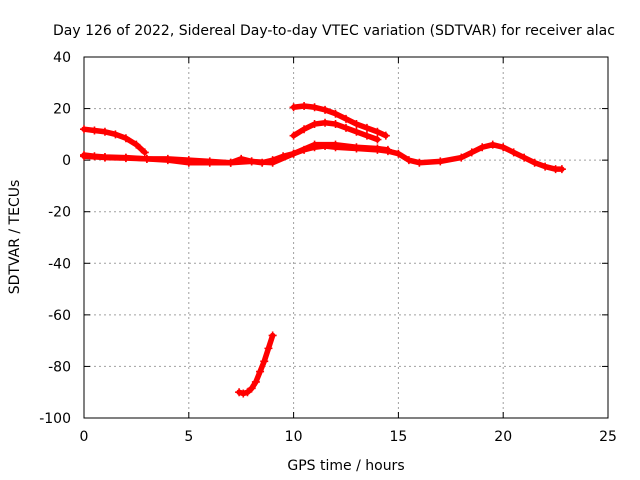  What do you see at coordinates (398, 437) in the screenshot?
I see `x-tick-label: 15` at bounding box center [398, 437].